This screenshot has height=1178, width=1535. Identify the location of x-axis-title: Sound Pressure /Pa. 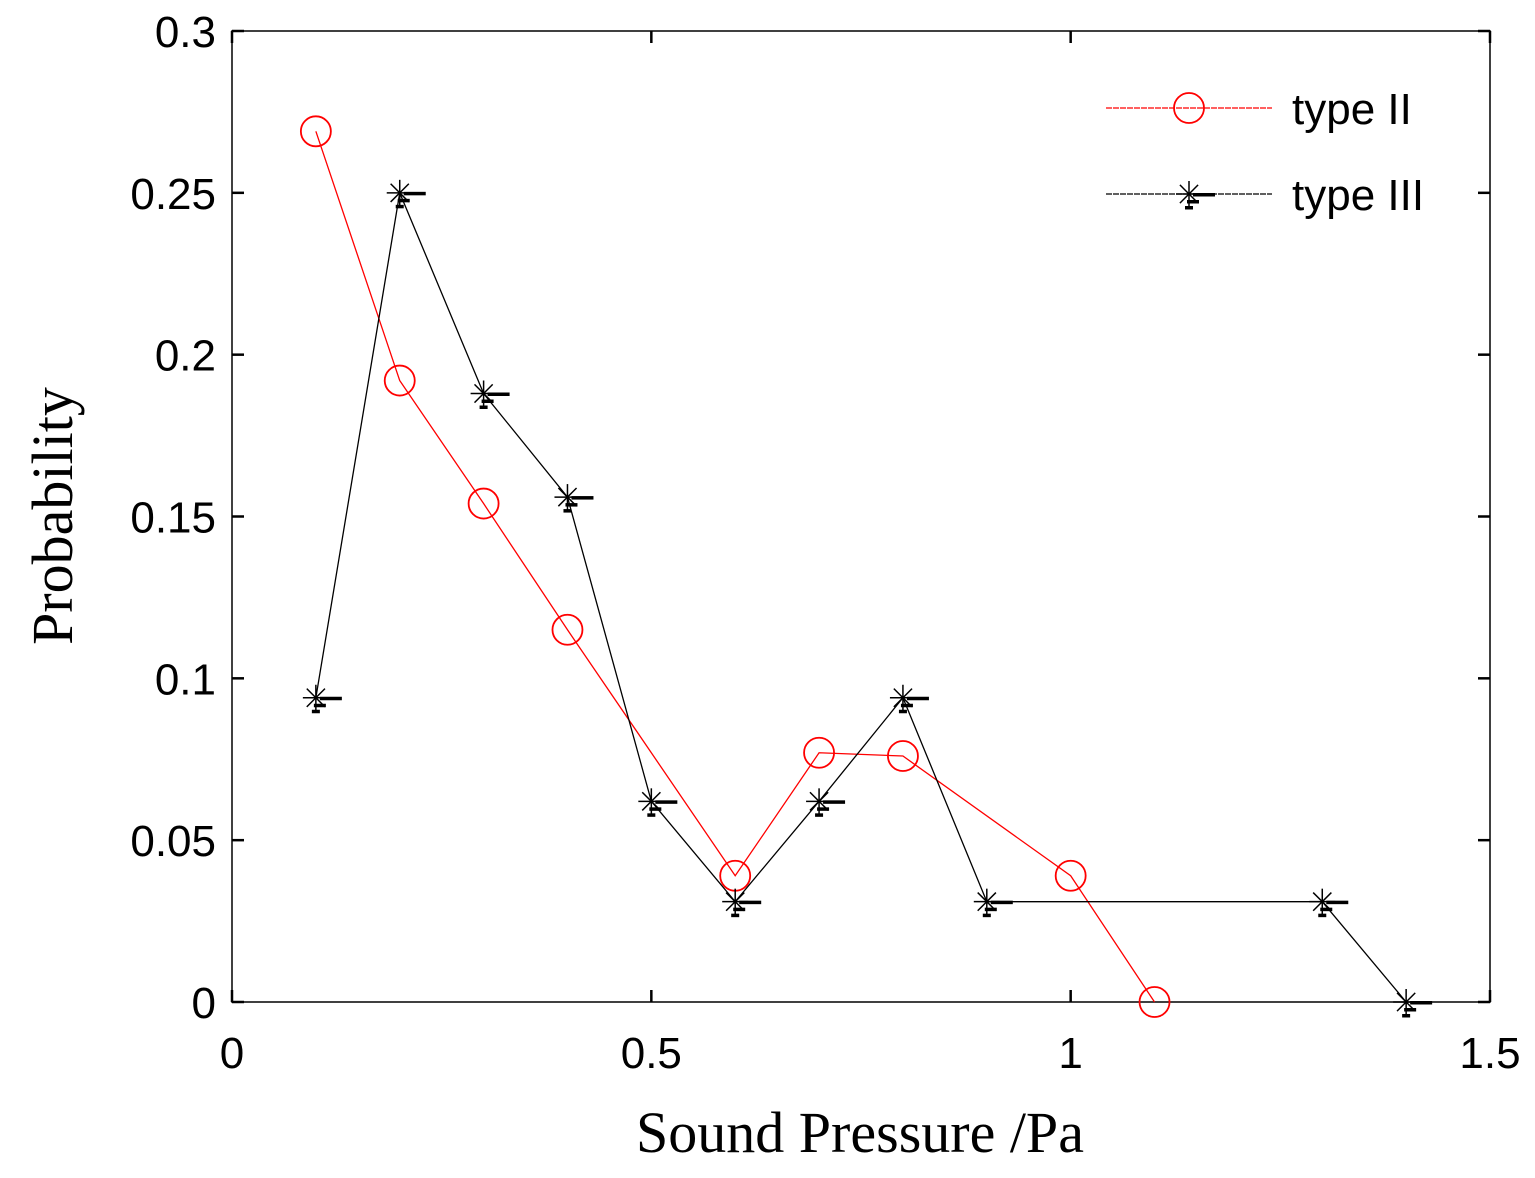
(860, 1132).